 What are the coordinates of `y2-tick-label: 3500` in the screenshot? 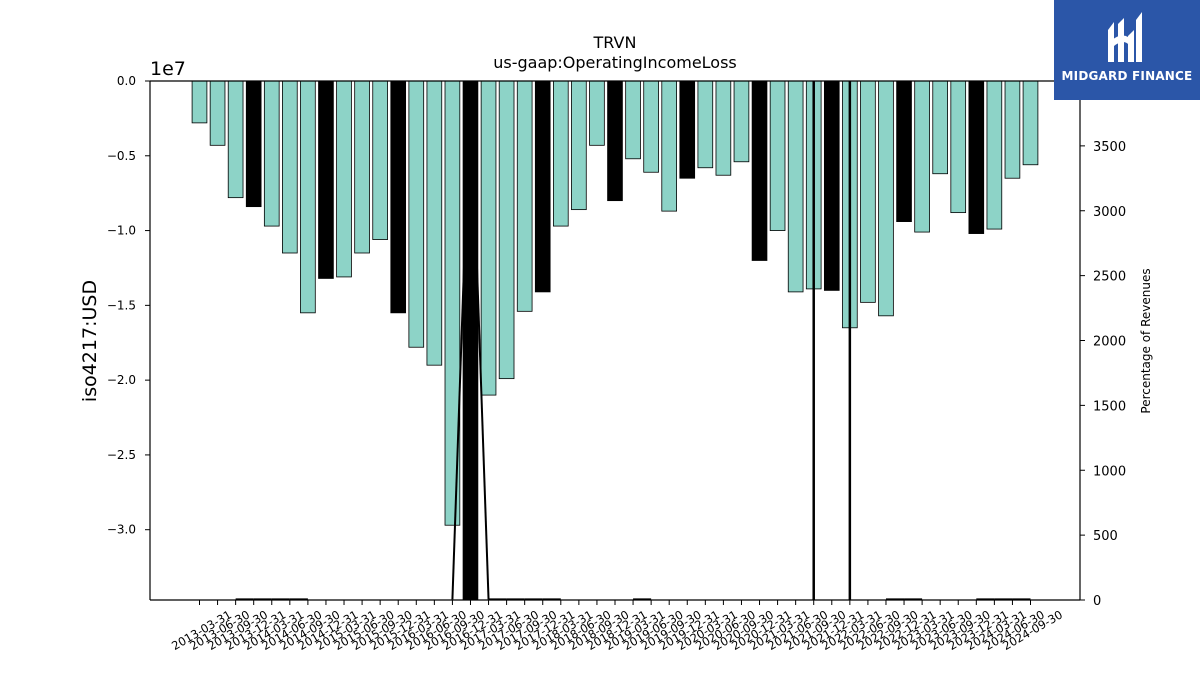 It's located at (1109, 147).